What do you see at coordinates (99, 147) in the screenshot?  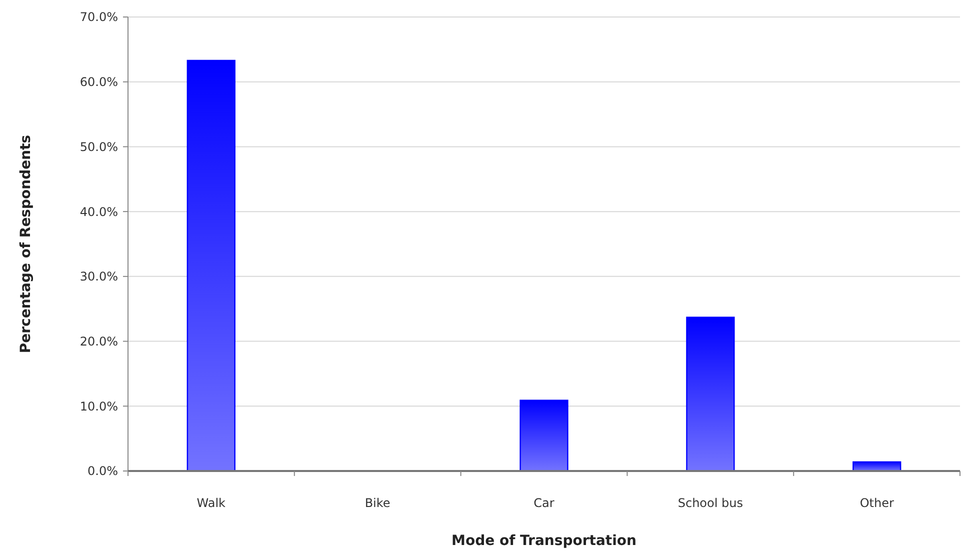 I see `y-tick-label: 50.0%` at bounding box center [99, 147].